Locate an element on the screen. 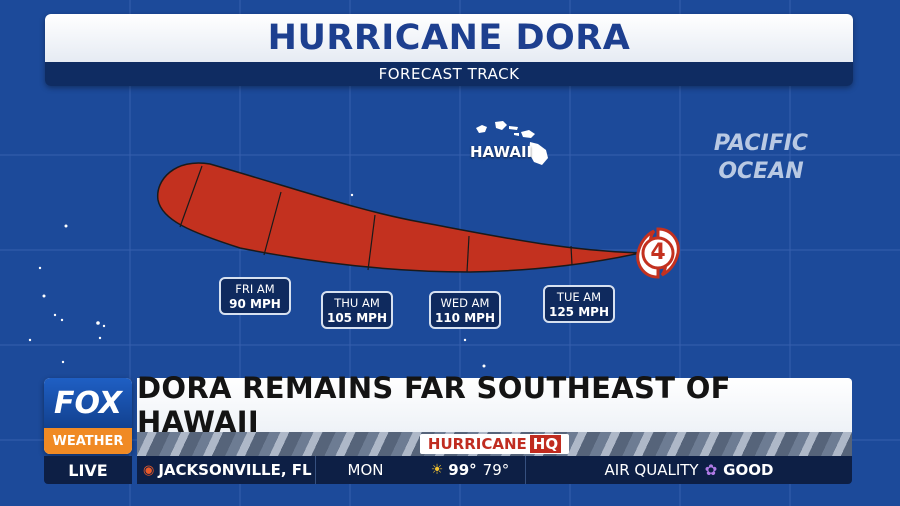  air-quality-label: AIR QUALITY is located at coordinates (651, 470).